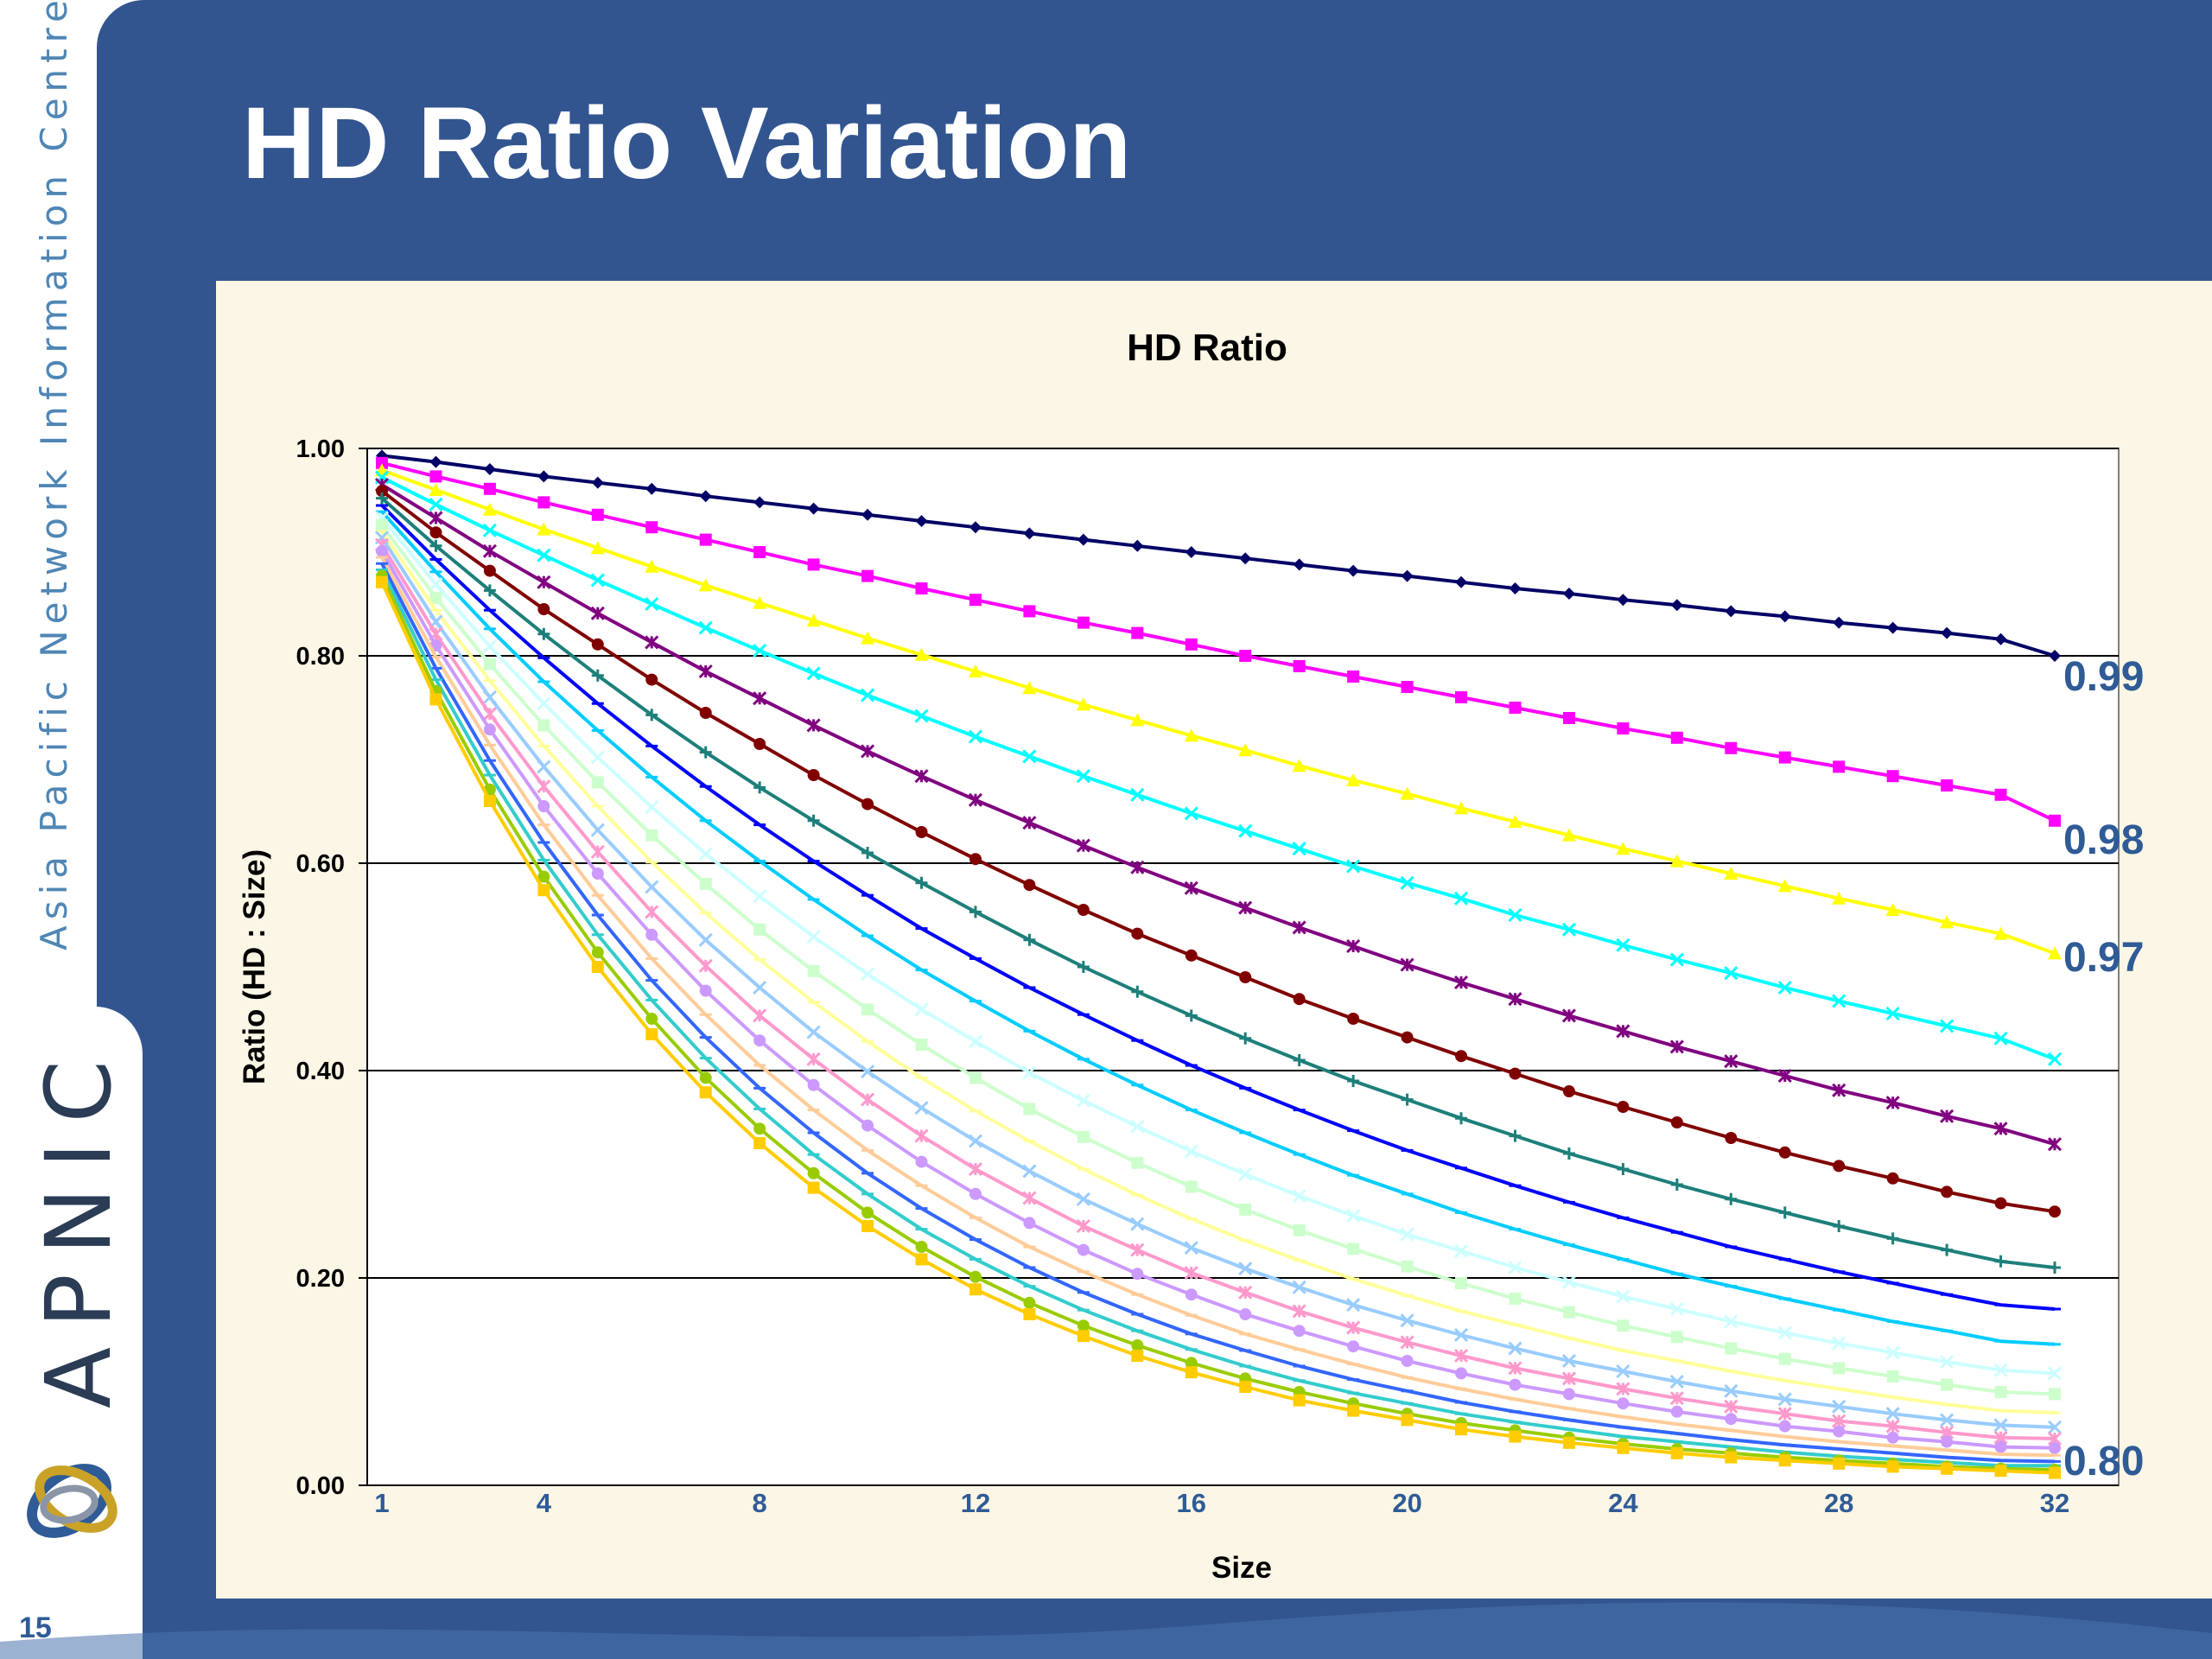 This screenshot has width=2212, height=1659. I want to click on x-axis-title: Size, so click(1241, 1568).